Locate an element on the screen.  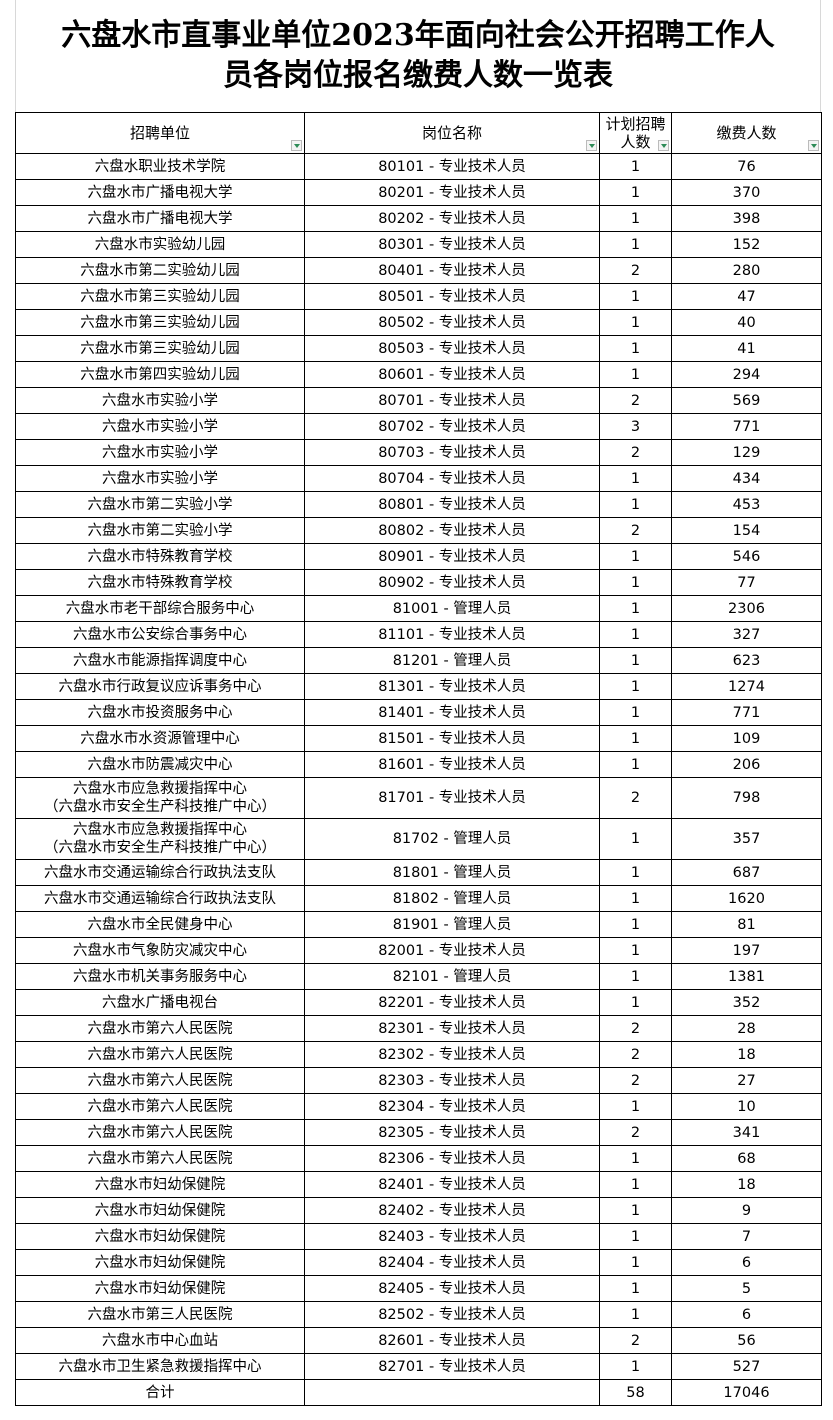
unit-line: （六盘水市安全生产科技推广中心） is located at coordinates (160, 807).